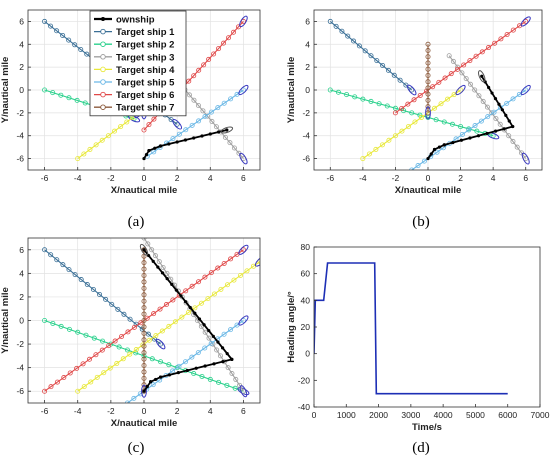 Image resolution: width=550 pixels, height=460 pixels. What do you see at coordinates (78, 411) in the screenshot?
I see `x-tick-label: -4` at bounding box center [78, 411].